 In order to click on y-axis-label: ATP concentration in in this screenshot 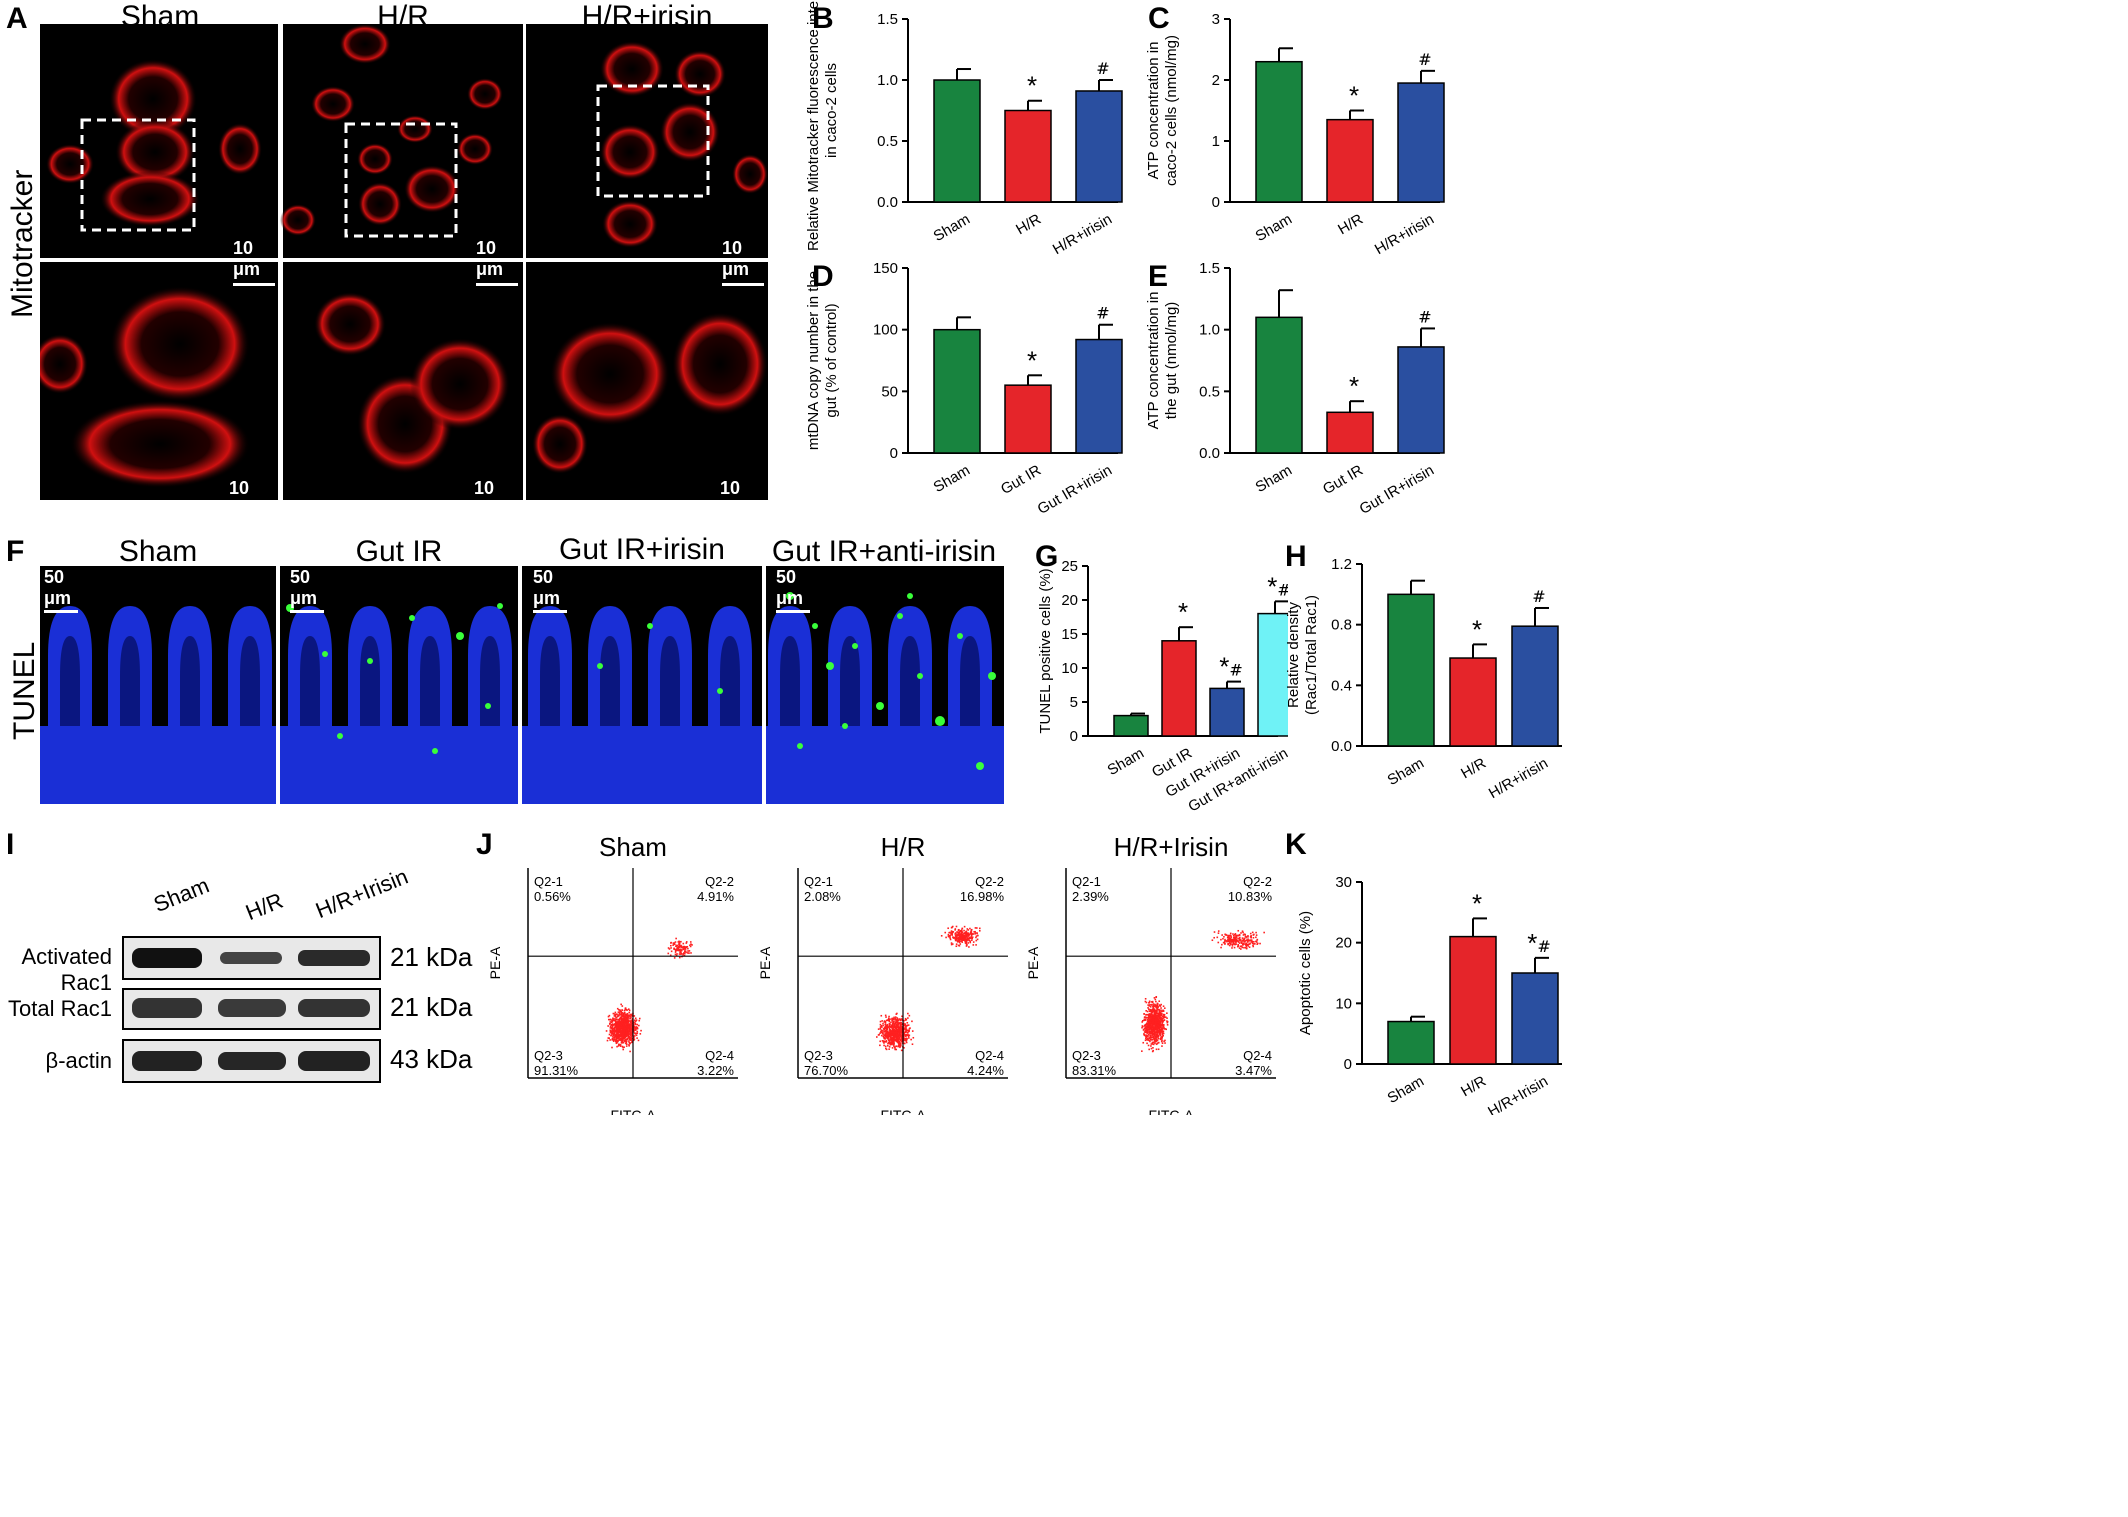, I will do `click(1153, 111)`.